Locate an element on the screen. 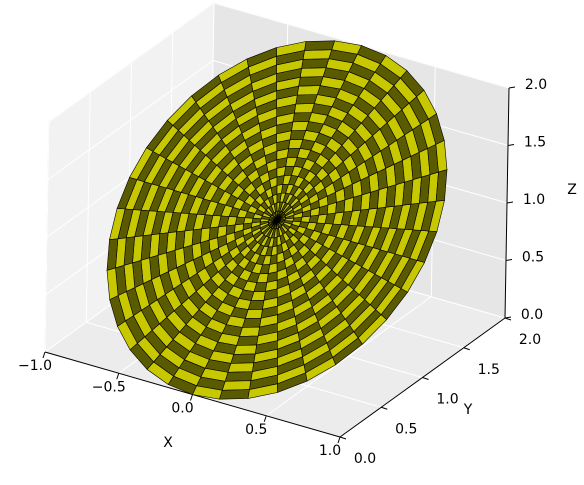 The image size is (584, 485). y-tick-label: 1.5 is located at coordinates (489, 370).